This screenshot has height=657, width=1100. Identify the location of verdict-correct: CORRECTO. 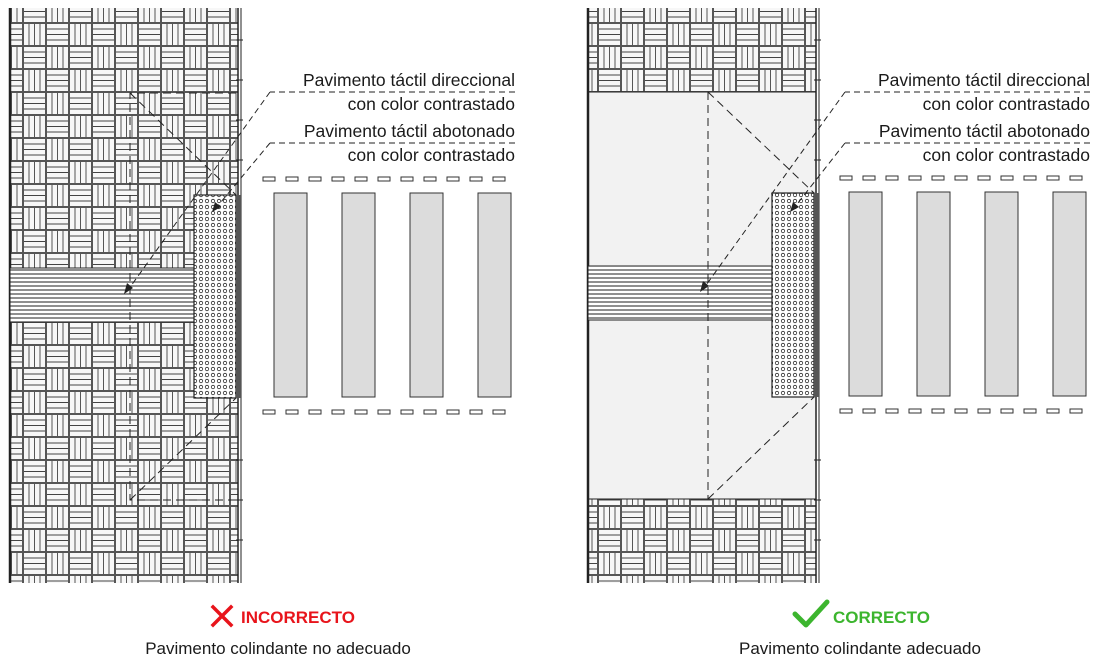
(881, 617).